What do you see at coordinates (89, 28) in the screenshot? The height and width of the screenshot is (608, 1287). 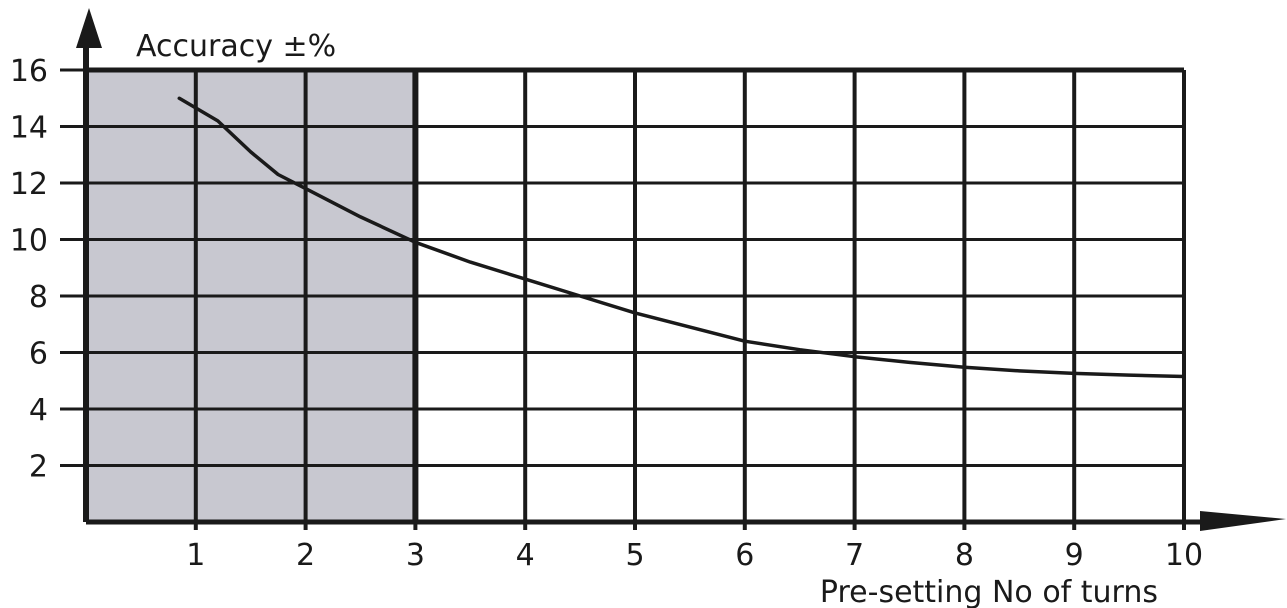 I see `y-axis-arrow-icon` at bounding box center [89, 28].